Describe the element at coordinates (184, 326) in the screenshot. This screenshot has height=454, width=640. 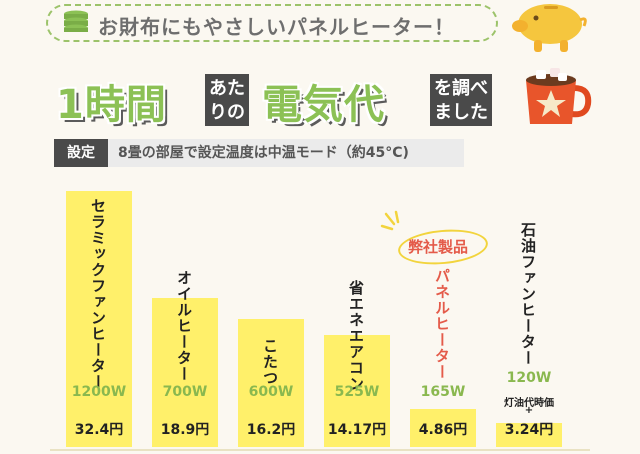
I see `category-label-1: オイルヒーター` at that location.